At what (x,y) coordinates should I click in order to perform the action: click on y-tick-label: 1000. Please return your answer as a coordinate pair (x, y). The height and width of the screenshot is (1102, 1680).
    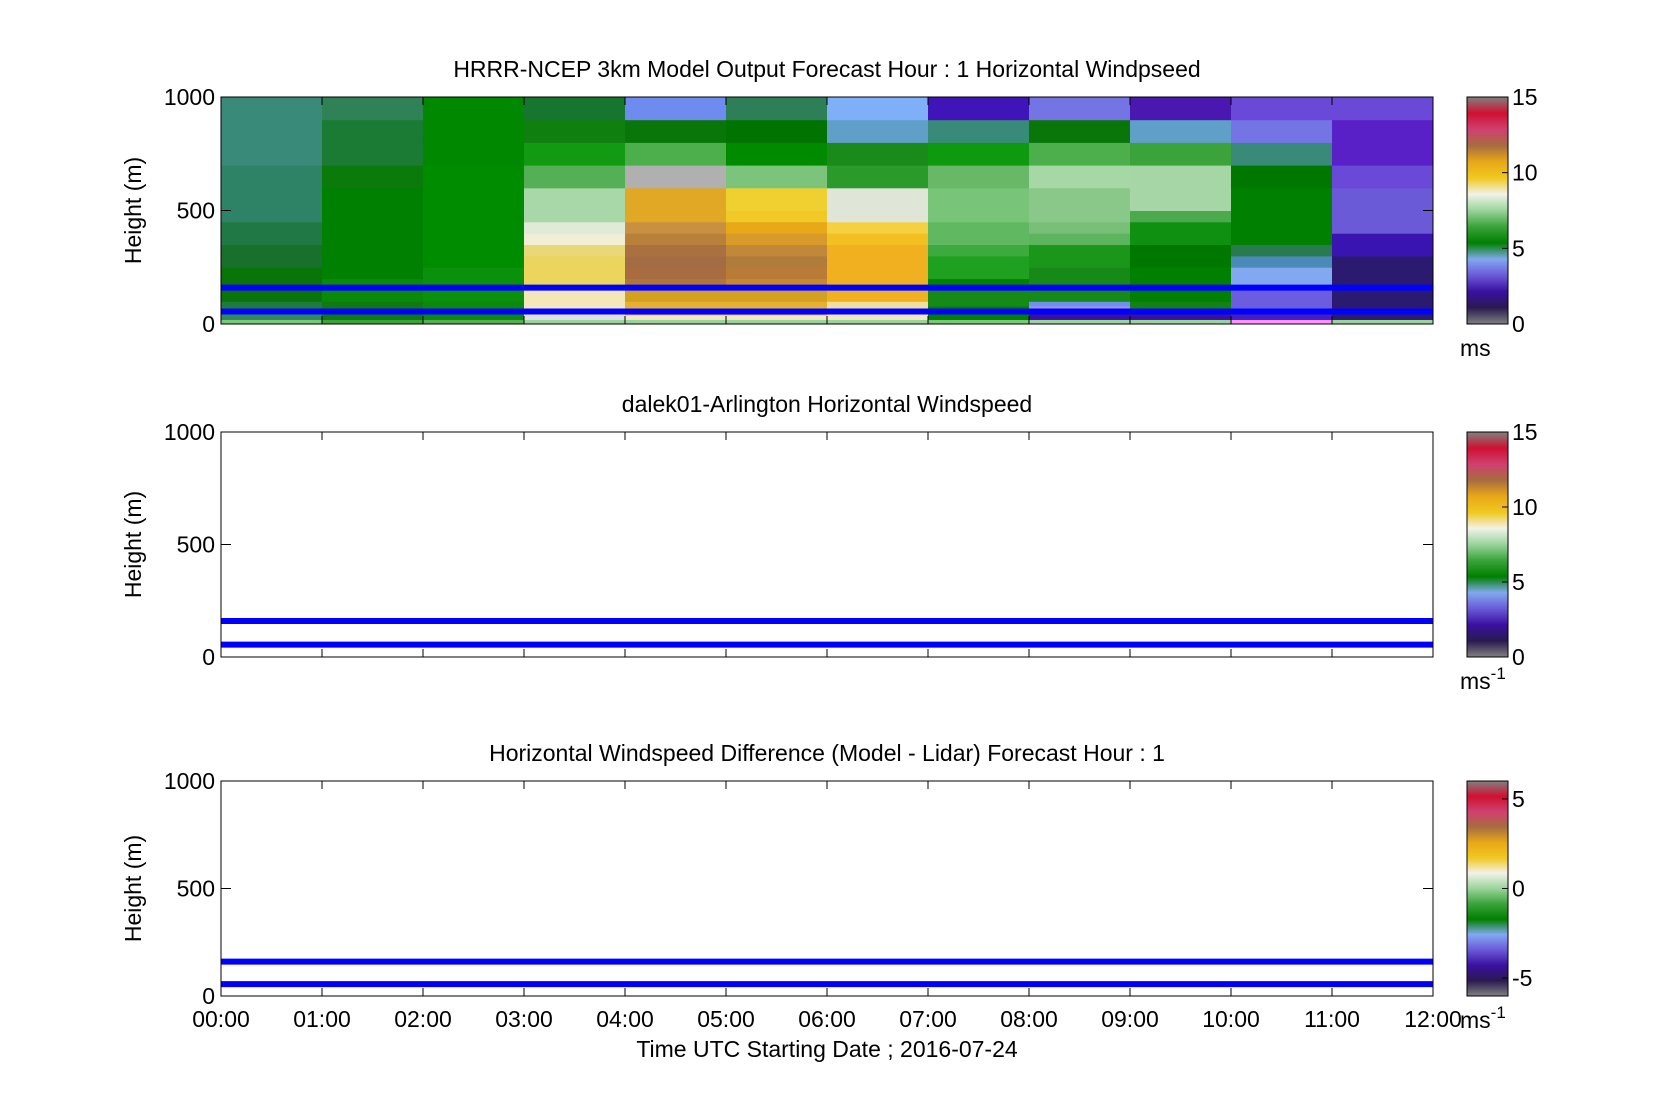
    Looking at the image, I should click on (189, 432).